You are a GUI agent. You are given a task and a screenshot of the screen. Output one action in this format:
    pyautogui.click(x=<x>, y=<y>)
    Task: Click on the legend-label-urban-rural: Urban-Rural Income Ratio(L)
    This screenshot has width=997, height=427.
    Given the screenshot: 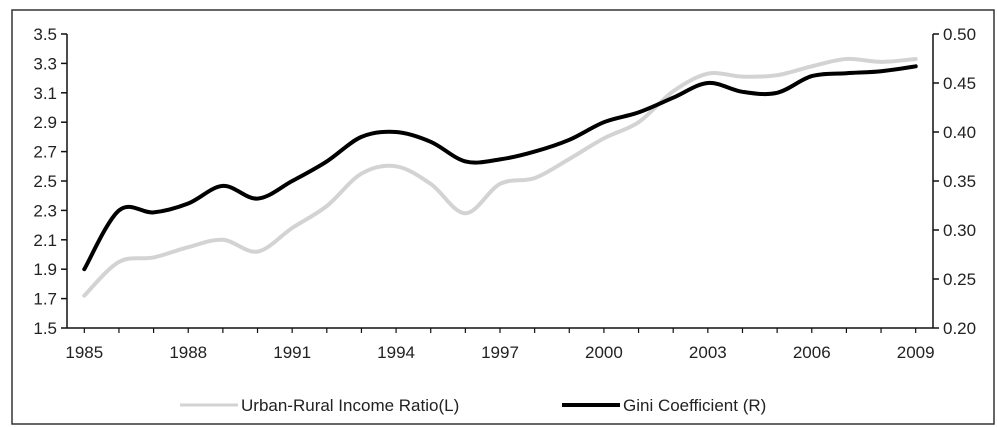 What is the action you would take?
    pyautogui.click(x=350, y=405)
    